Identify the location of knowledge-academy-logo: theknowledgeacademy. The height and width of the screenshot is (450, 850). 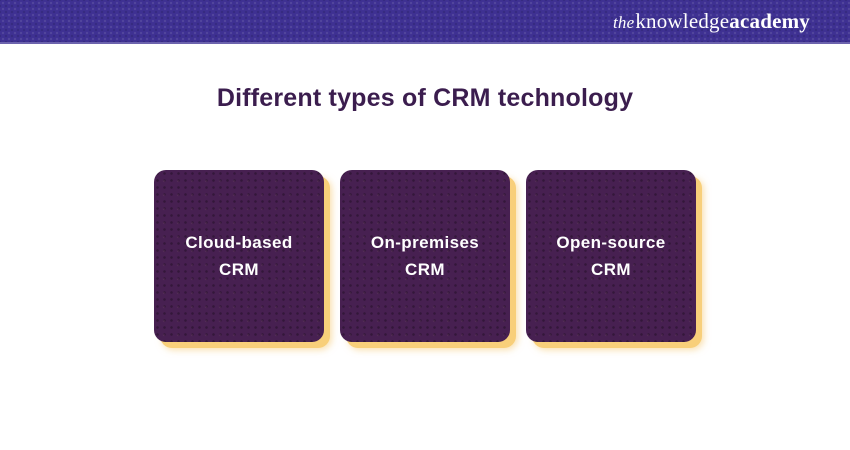
(711, 21).